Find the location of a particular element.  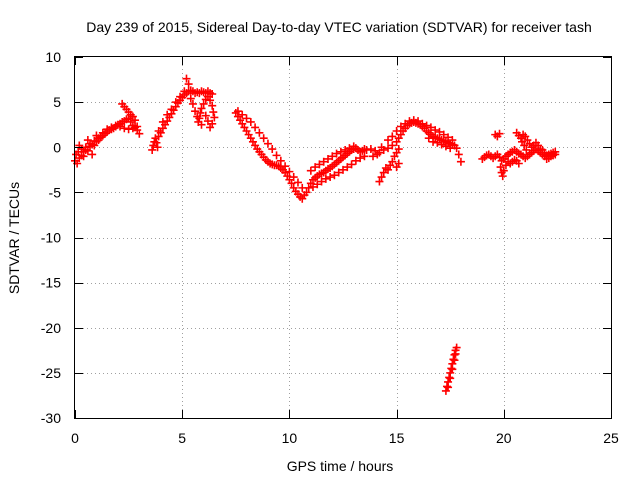

y-tick-label: -10 is located at coordinates (51, 238).